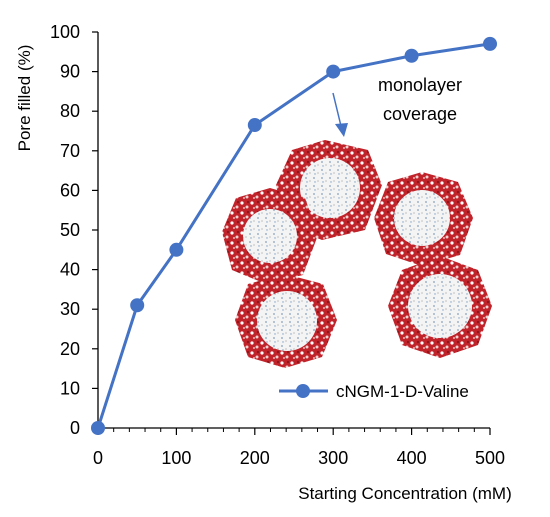 This screenshot has height=517, width=550. Describe the element at coordinates (255, 458) in the screenshot. I see `x-tick-label: 200` at that location.